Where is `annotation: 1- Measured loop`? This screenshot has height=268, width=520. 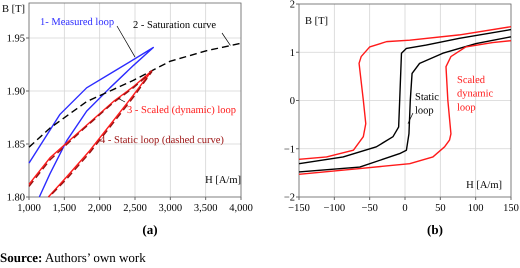
annotation: 1- Measured loop is located at coordinates (77, 22).